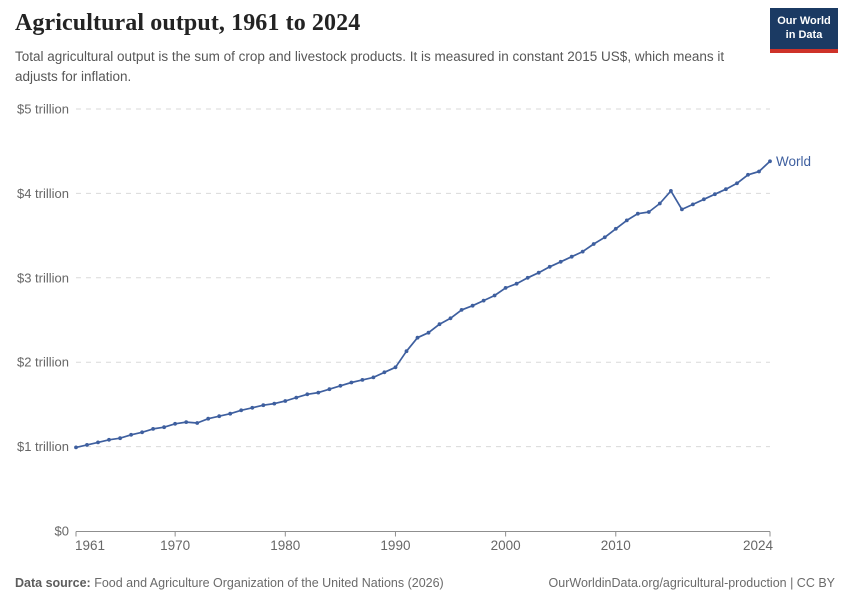 The width and height of the screenshot is (850, 600). I want to click on y-axis-label: $0, so click(62, 531).